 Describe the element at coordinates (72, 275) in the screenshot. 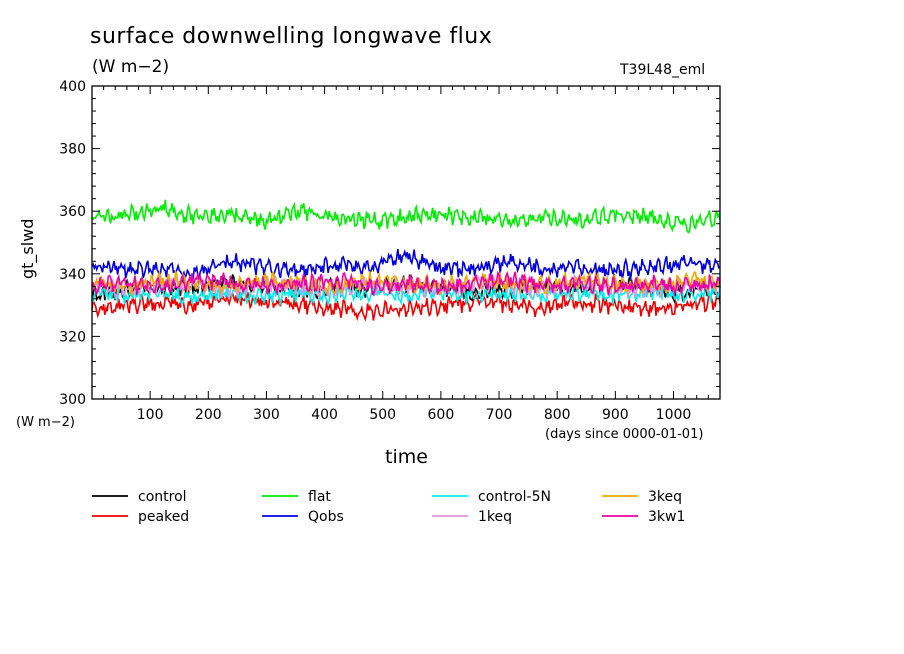

I see `y-tick-label: 340` at that location.